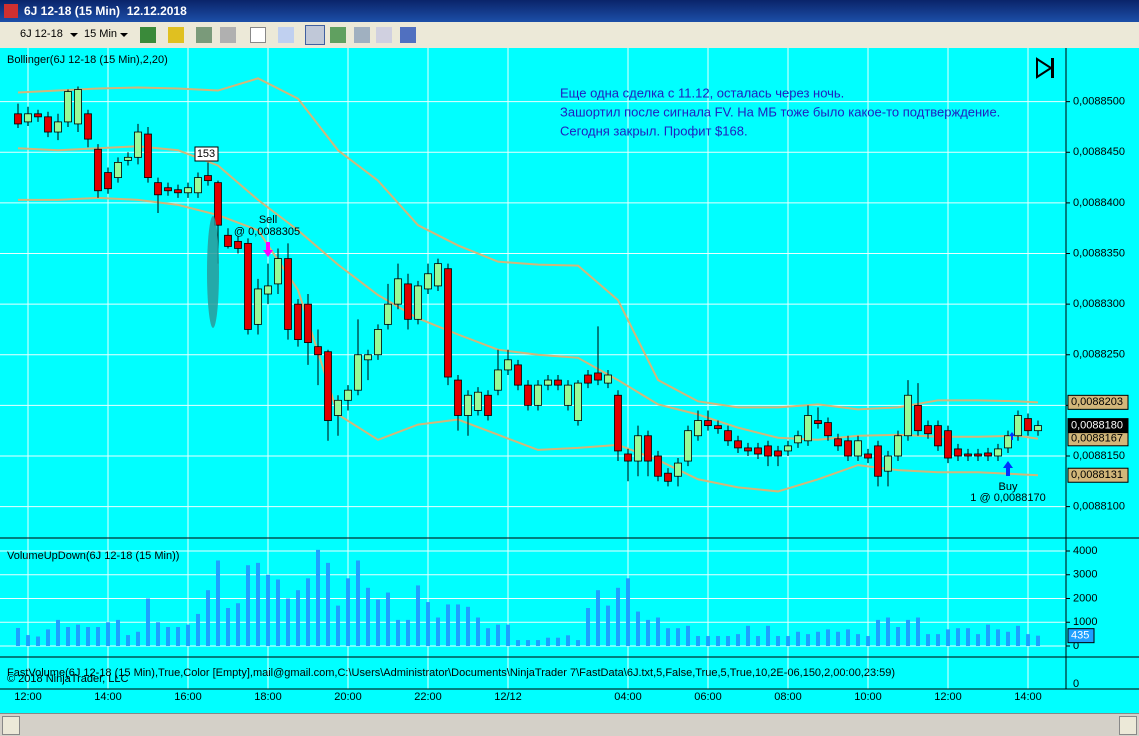  I want to click on strategies-button, so click(362, 35).